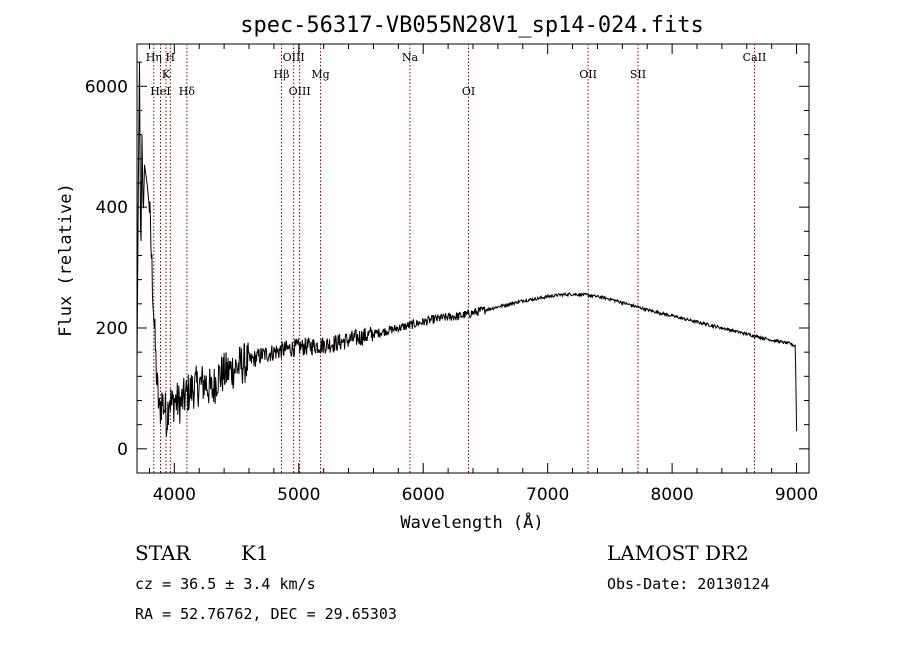 The image size is (900, 654). I want to click on chart-title: spec-56317-VB055N28V1_sp14-024.fits, so click(472, 25).